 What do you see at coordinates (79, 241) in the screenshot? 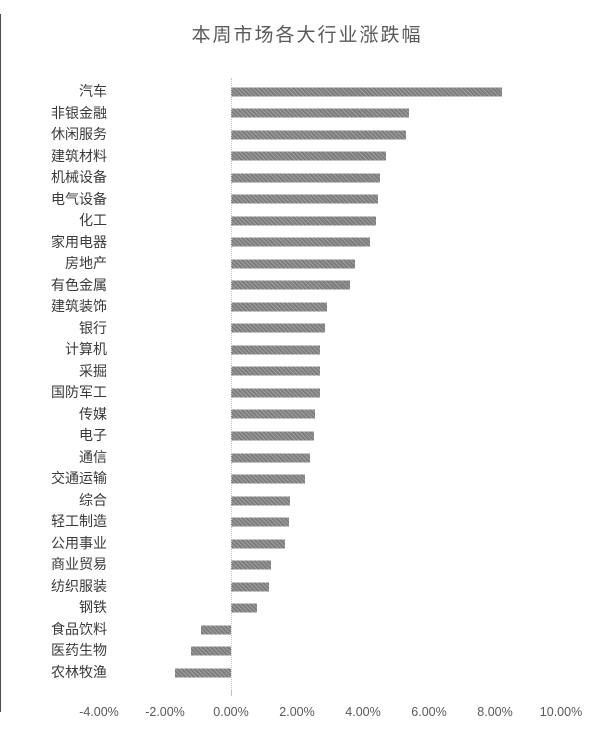
I see `category-label: 家用电器` at bounding box center [79, 241].